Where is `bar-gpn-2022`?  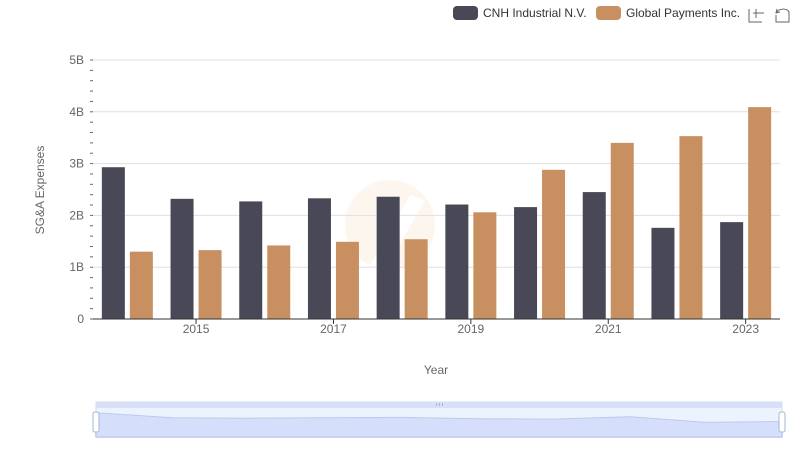
bar-gpn-2022 is located at coordinates (691, 227).